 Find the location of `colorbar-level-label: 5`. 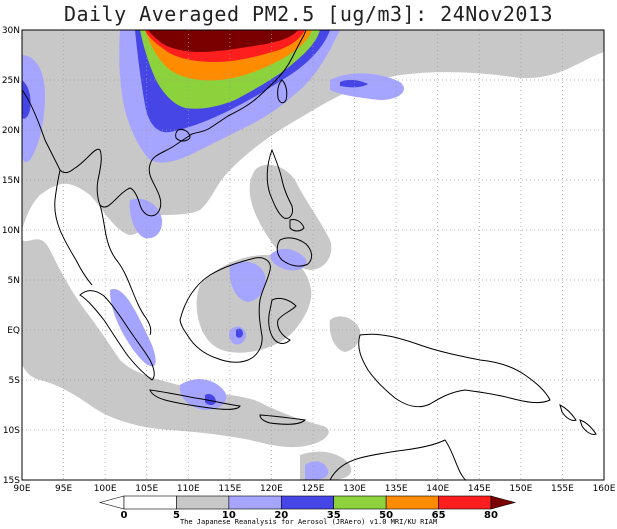

colorbar-level-label: 5 is located at coordinates (176, 515).